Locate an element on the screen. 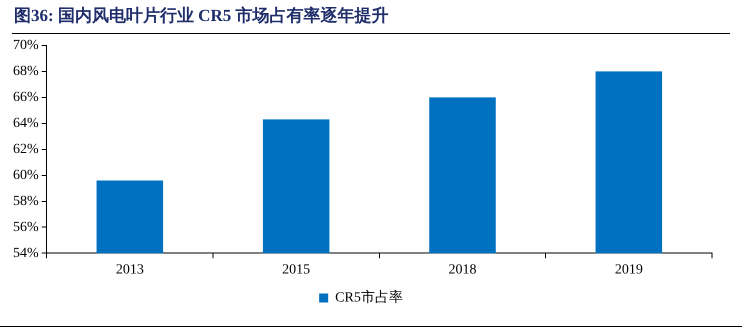 Image resolution: width=742 pixels, height=327 pixels. y-tick-label: 70% is located at coordinates (25, 46).